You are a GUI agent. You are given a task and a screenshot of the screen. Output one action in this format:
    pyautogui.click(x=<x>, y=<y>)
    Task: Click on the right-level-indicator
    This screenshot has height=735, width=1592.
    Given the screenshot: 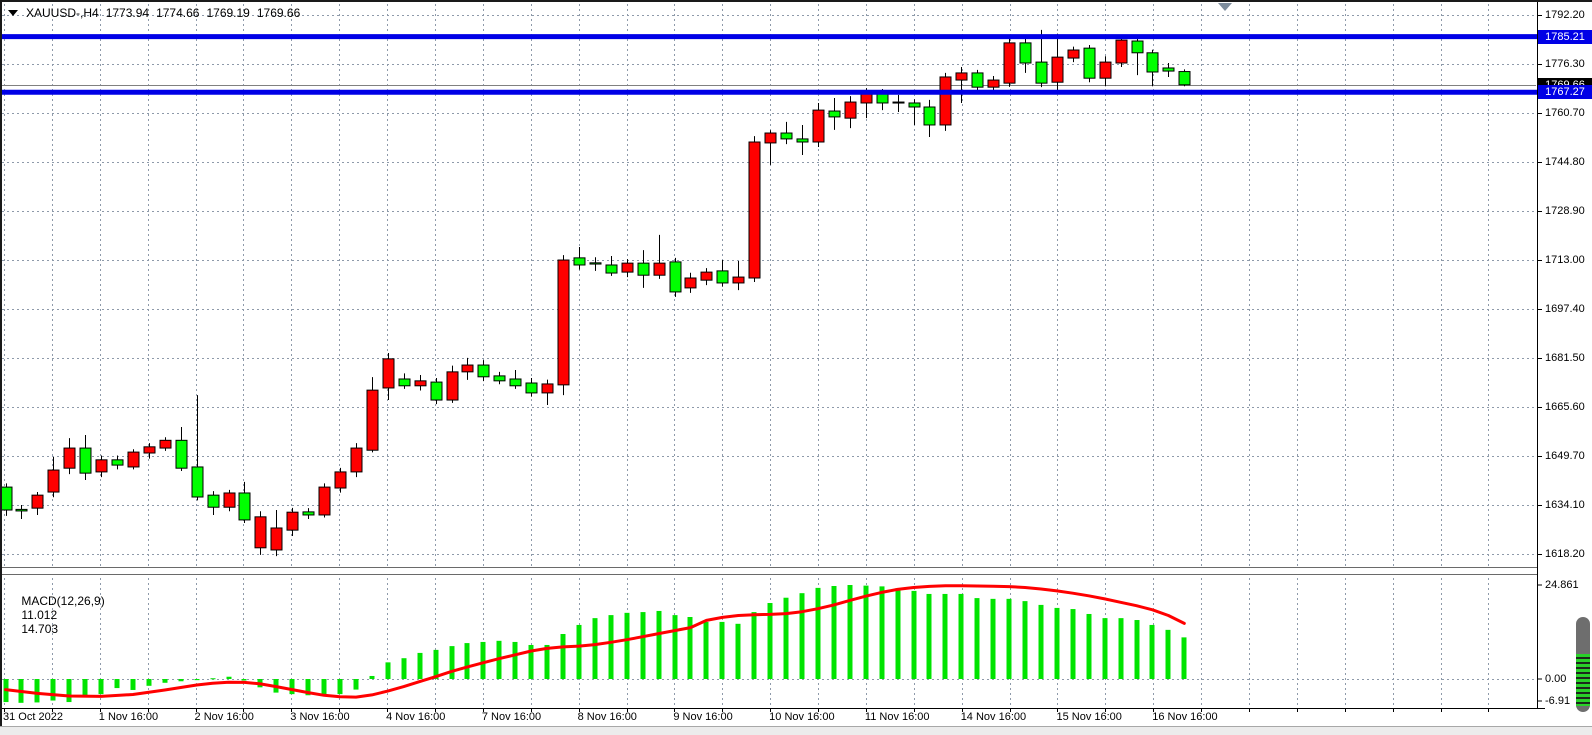 What is the action you would take?
    pyautogui.click(x=1583, y=664)
    